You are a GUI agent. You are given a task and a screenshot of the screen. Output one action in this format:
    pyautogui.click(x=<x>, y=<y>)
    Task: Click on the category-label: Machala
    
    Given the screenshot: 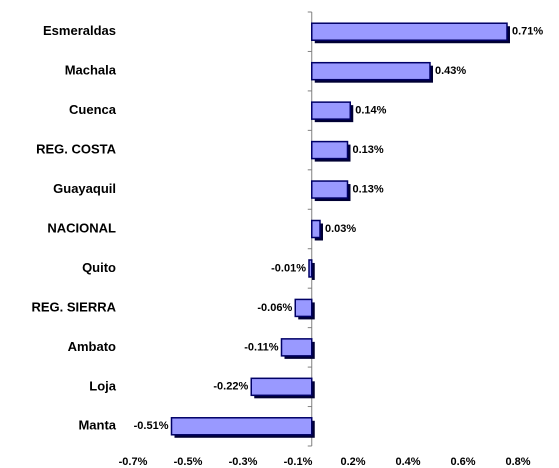 What is the action you would take?
    pyautogui.click(x=91, y=70)
    